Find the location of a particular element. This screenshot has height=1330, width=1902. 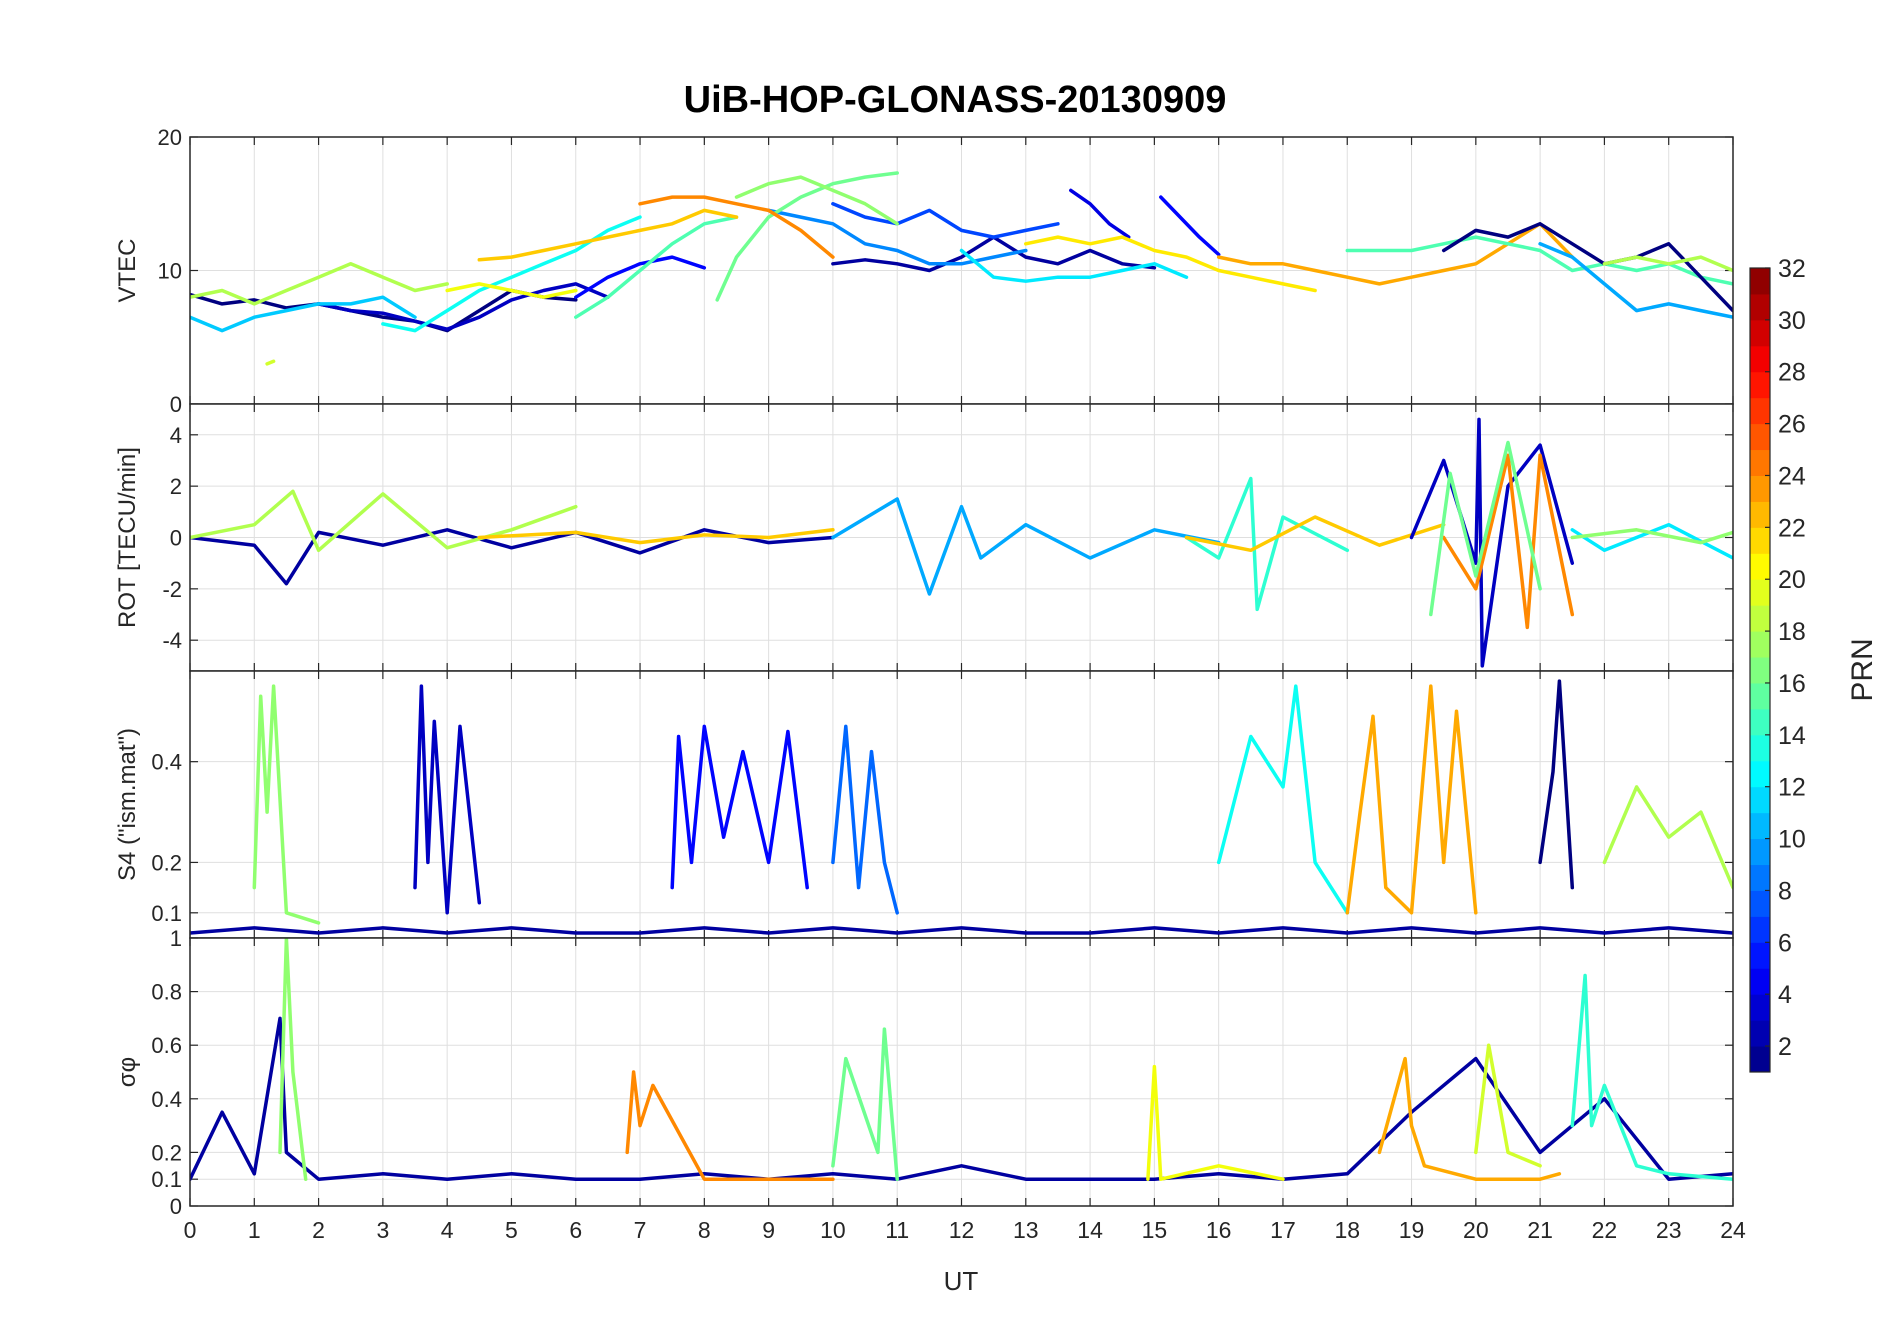

x-tick-label: 16 is located at coordinates (1219, 1230).